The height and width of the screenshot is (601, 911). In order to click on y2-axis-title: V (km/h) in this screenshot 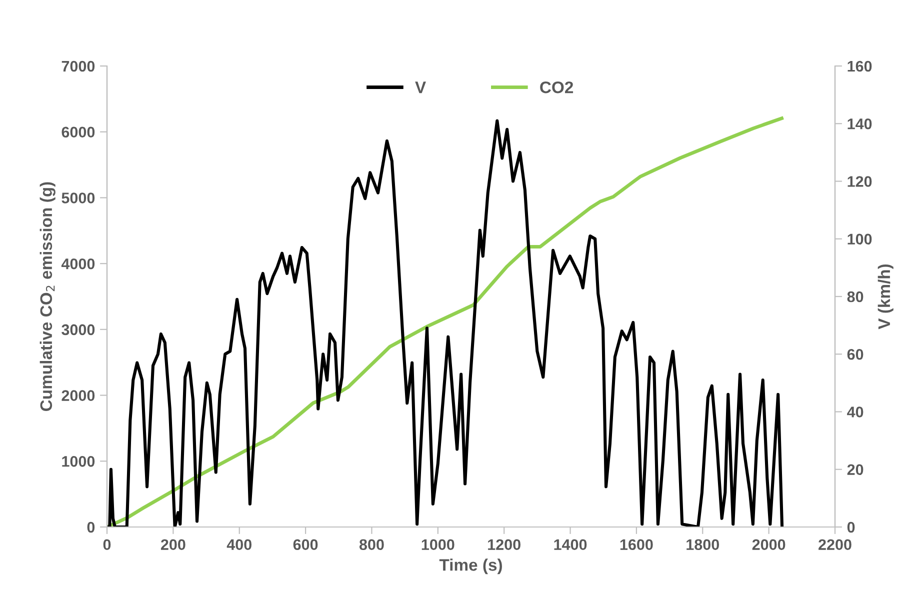, I will do `click(886, 297)`.